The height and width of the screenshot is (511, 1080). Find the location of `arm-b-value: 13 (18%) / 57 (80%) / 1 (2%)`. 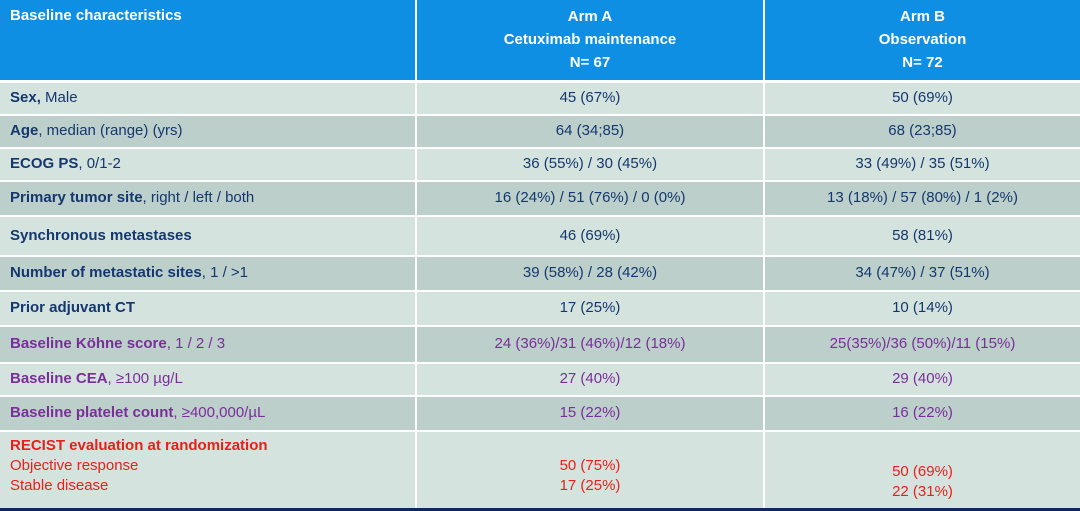

arm-b-value: 13 (18%) / 57 (80%) / 1 (2%) is located at coordinates (922, 198).